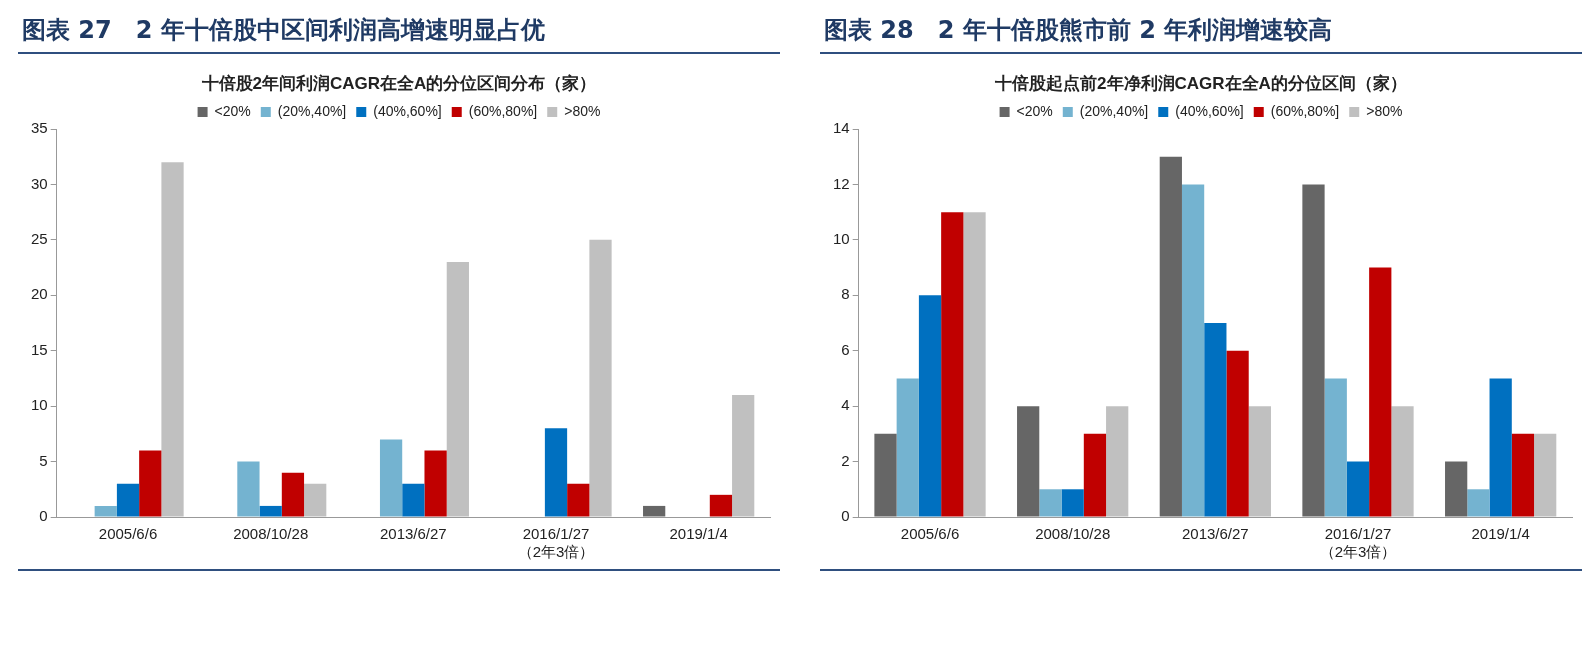 This screenshot has width=1593, height=647. Describe the element at coordinates (39, 349) in the screenshot. I see `y-tick-label: 15` at that location.